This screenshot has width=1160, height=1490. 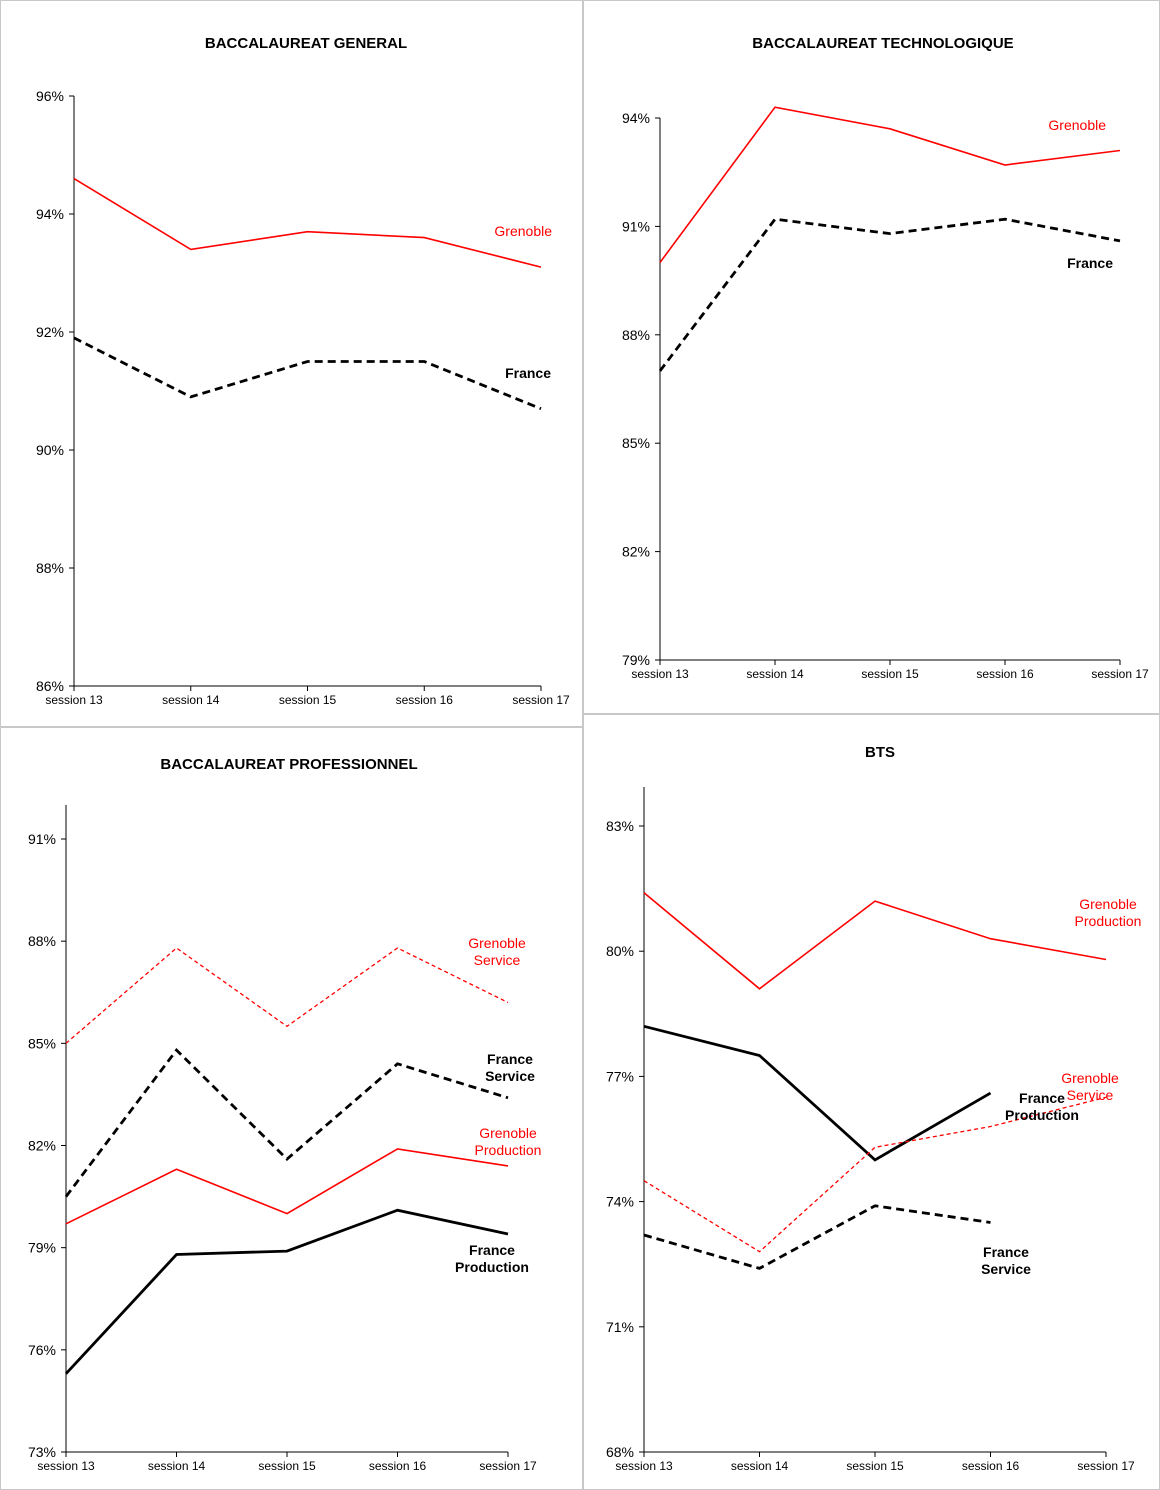 I want to click on chart-title: BTS, so click(x=880, y=752).